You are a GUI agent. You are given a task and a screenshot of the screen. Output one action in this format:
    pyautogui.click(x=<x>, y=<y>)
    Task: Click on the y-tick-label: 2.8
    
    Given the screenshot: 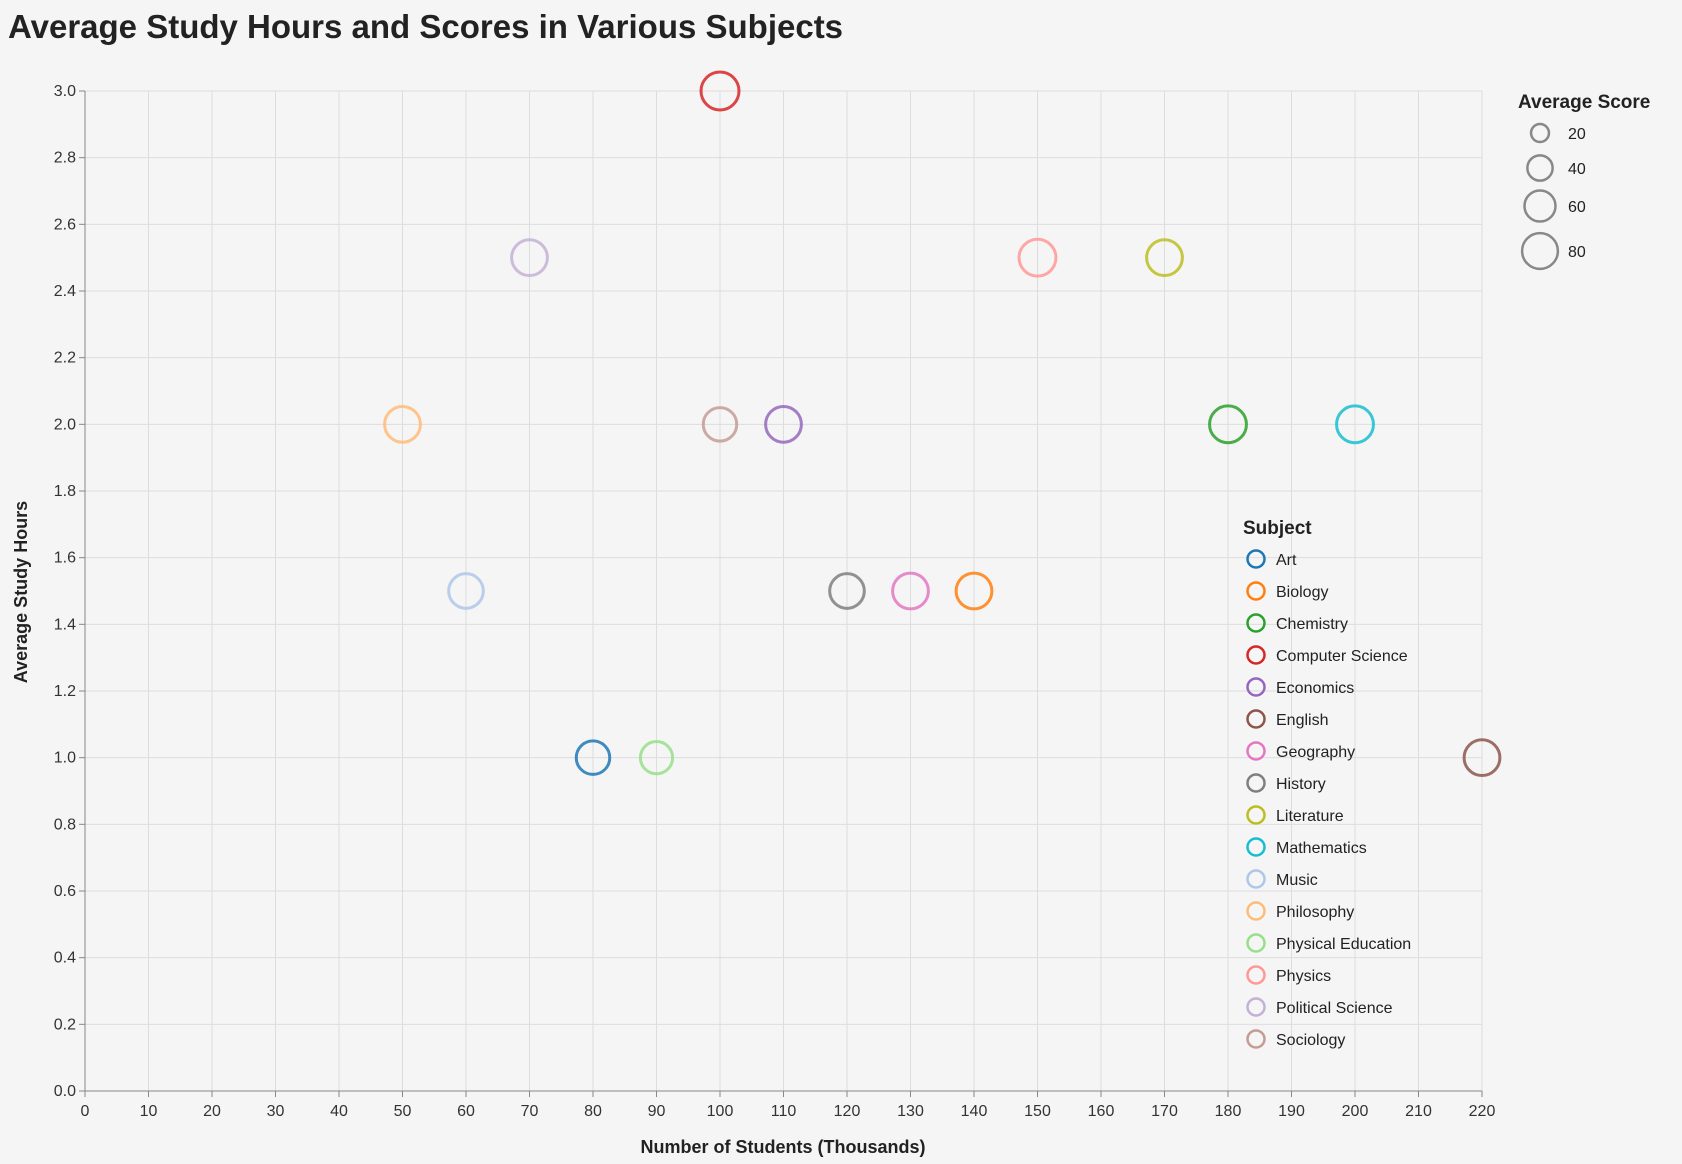 What is the action you would take?
    pyautogui.click(x=65, y=158)
    